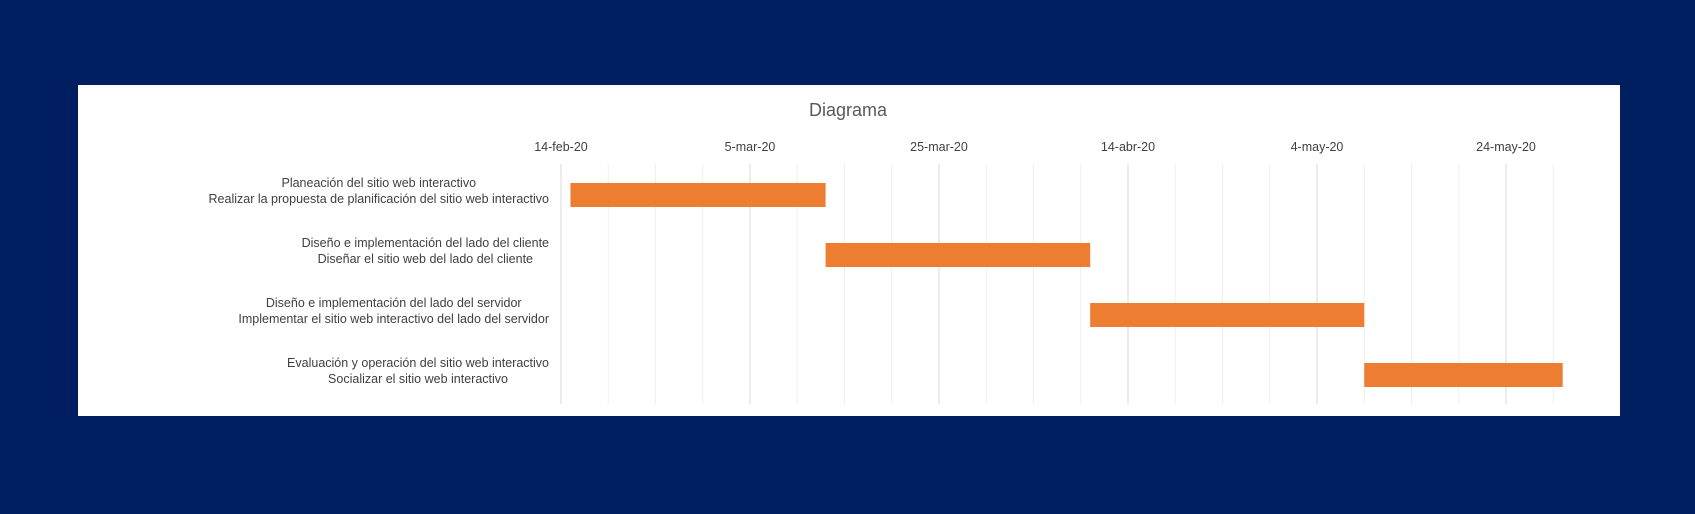 The height and width of the screenshot is (514, 1695). Describe the element at coordinates (1506, 147) in the screenshot. I see `x-tick-label: 24-may-20` at that location.